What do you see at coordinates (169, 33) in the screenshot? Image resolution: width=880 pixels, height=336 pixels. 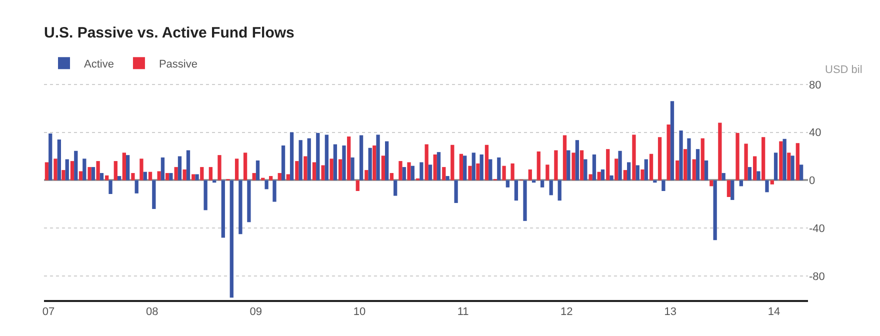 I see `chart-title: U.S. Passive vs. Active Fund Flows` at bounding box center [169, 33].